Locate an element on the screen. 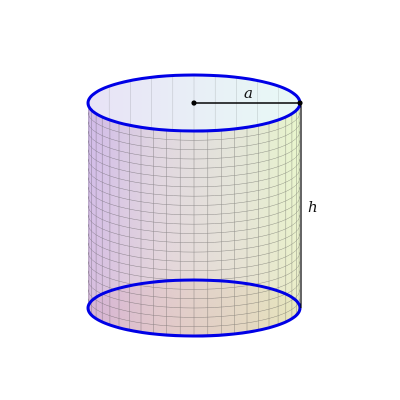  bottom-rim is located at coordinates (194, 308).